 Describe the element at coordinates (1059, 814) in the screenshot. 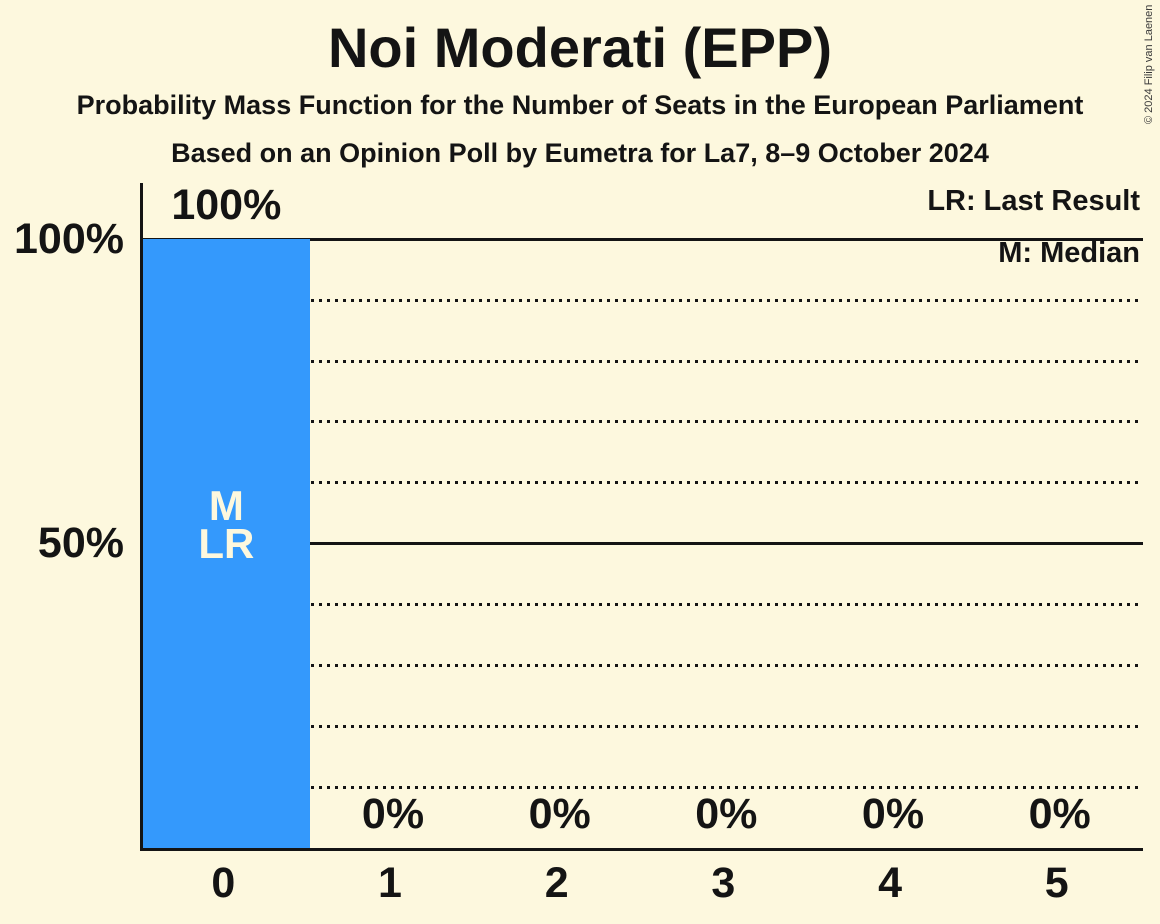

I see `bar-value-label-5: 0%` at that location.